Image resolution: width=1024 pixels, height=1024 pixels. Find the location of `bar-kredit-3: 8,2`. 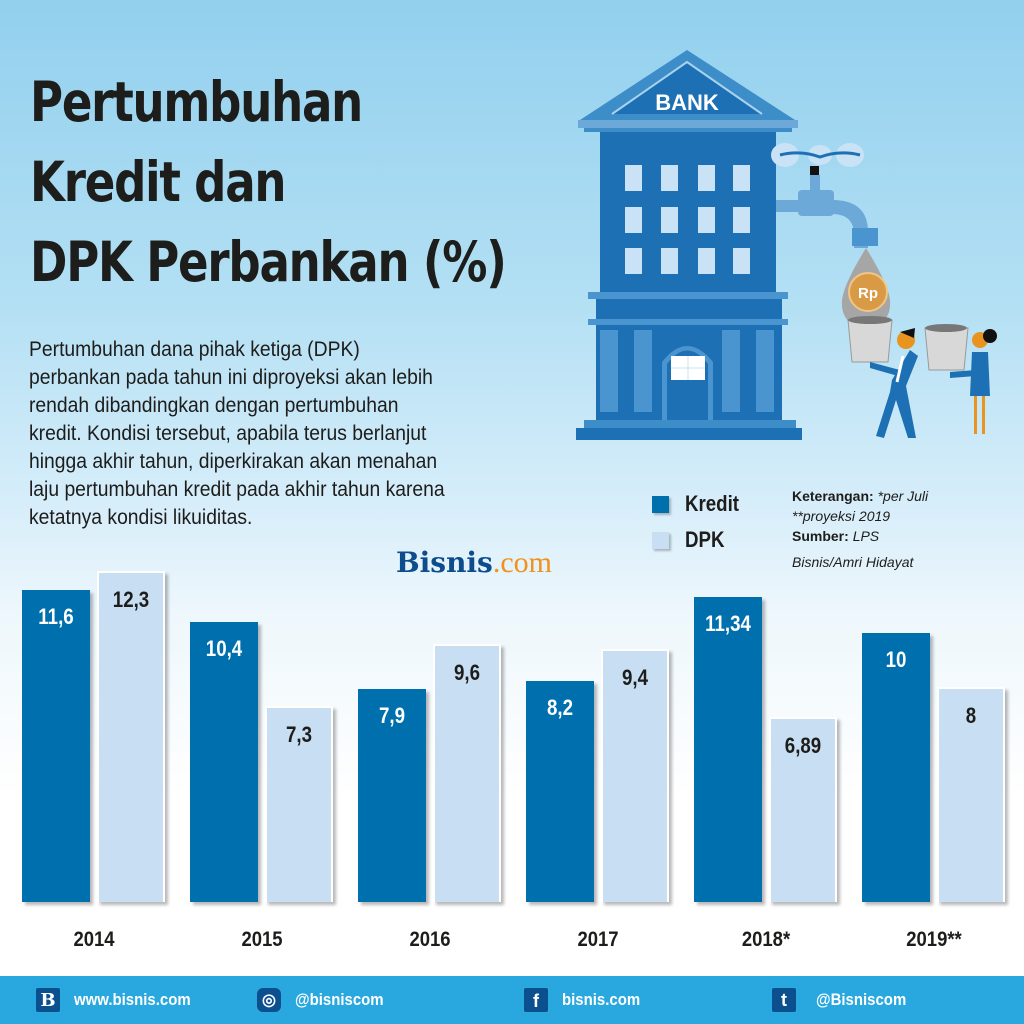

bar-kredit-3: 8,2 is located at coordinates (560, 791).